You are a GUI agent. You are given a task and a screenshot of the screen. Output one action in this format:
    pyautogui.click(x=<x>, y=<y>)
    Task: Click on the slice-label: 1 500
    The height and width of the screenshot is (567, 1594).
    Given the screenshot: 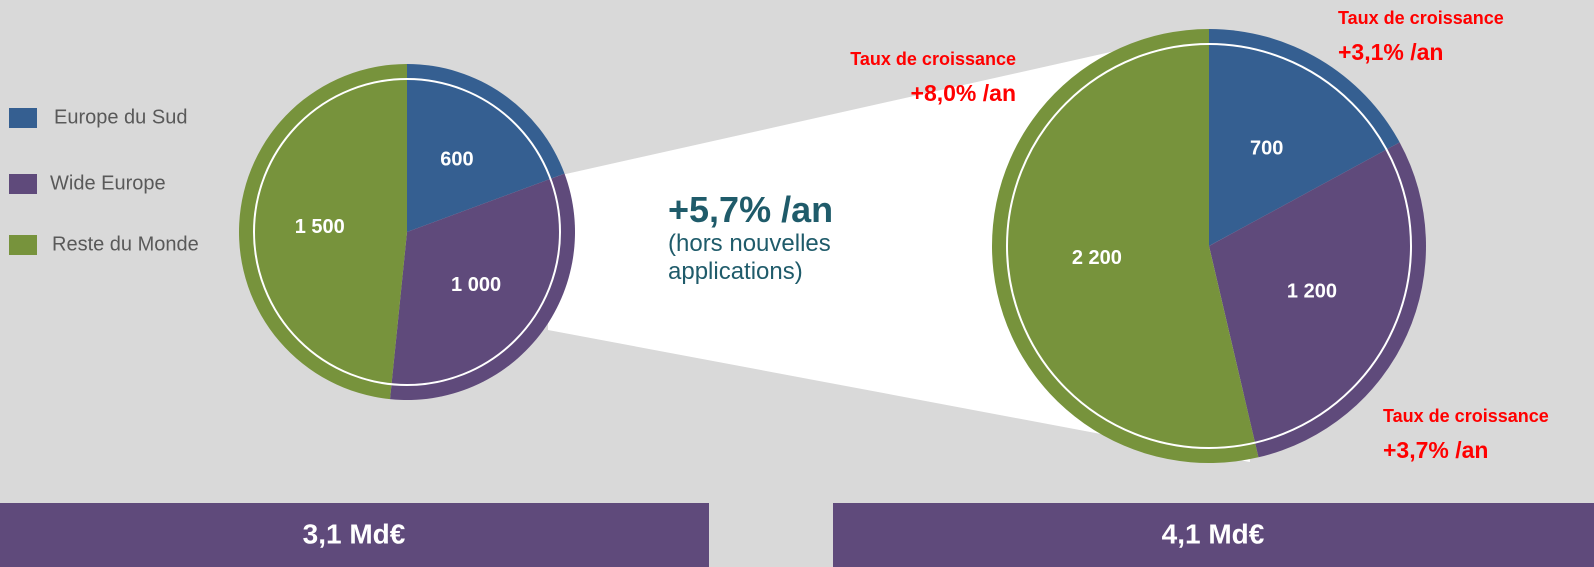 What is the action you would take?
    pyautogui.click(x=320, y=227)
    